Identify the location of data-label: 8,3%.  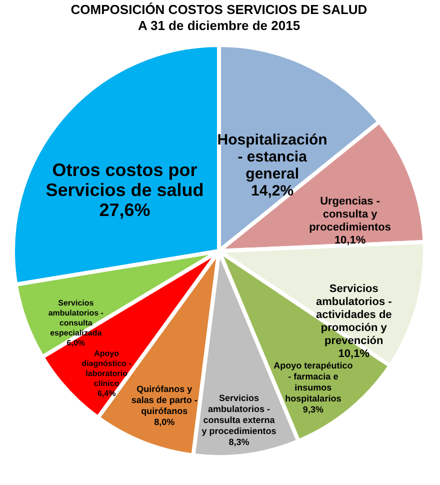
(239, 441).